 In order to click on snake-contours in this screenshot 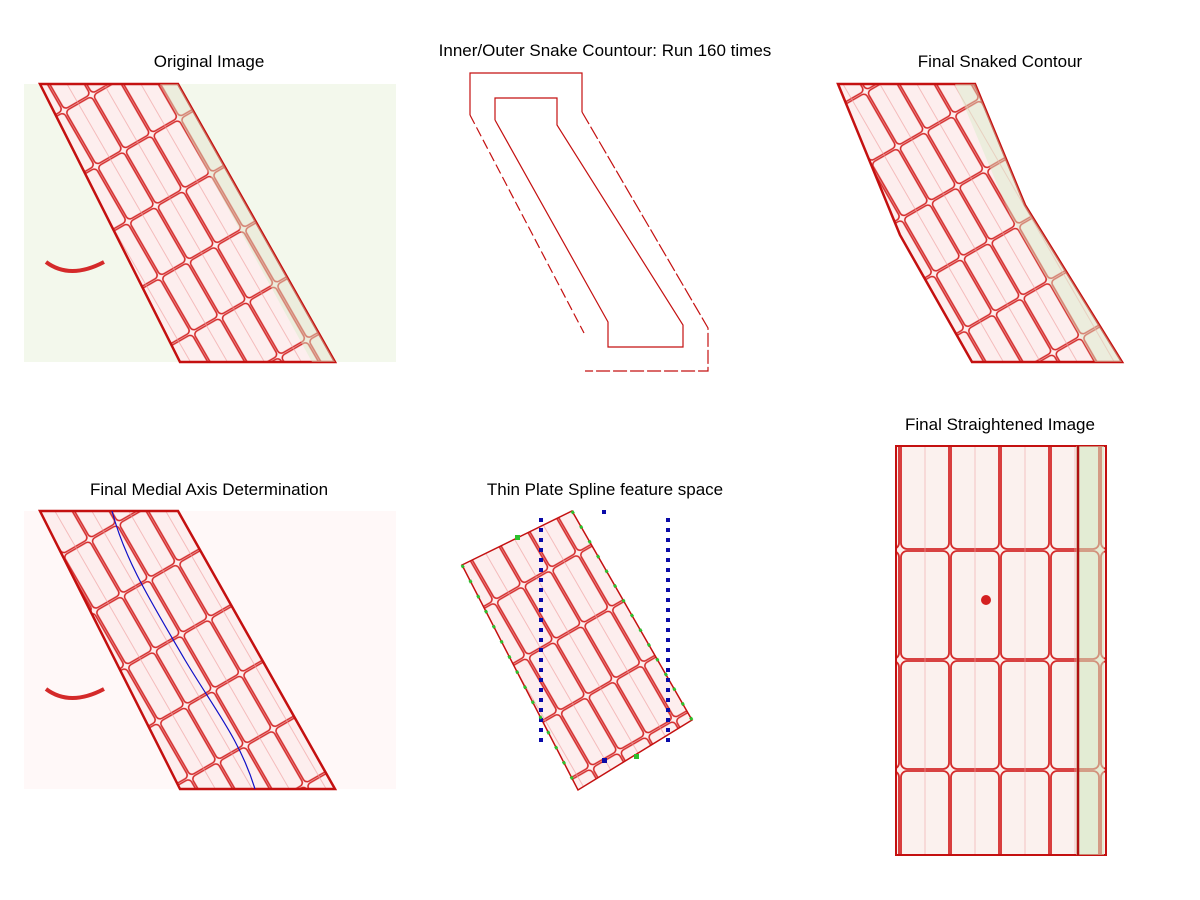, I will do `click(589, 222)`.